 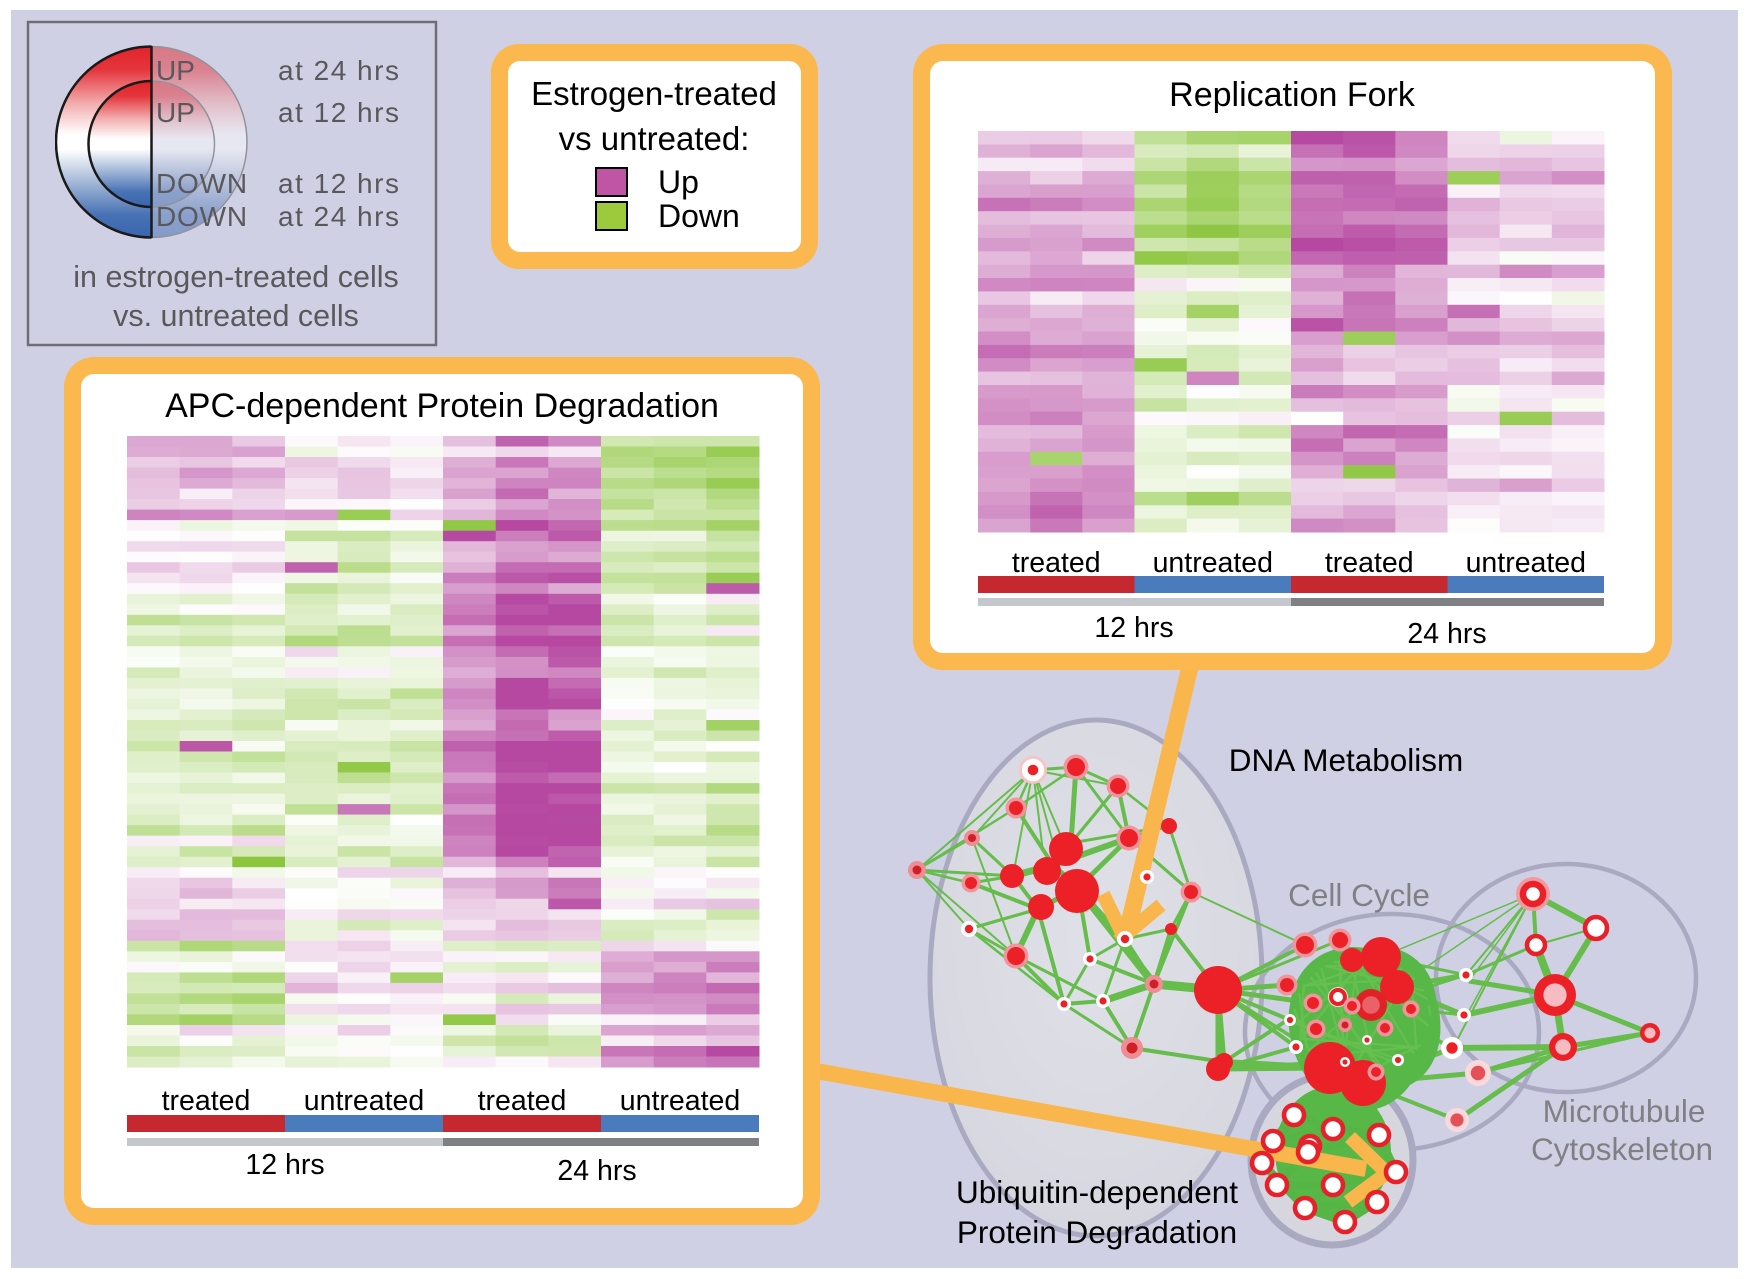 I want to click on svg-text: Ubiquitin-dependent, so click(x=1097, y=1192).